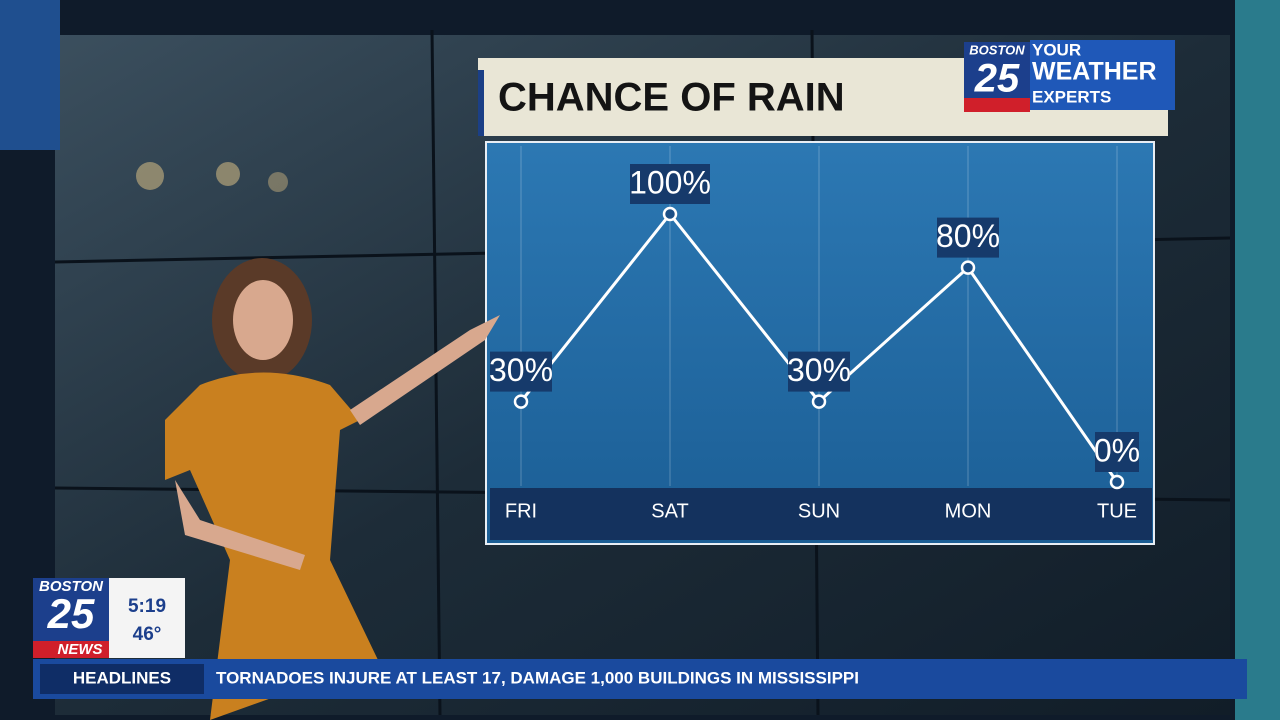 This screenshot has height=720, width=1280. What do you see at coordinates (147, 606) in the screenshot?
I see `bug-time: 5:19` at bounding box center [147, 606].